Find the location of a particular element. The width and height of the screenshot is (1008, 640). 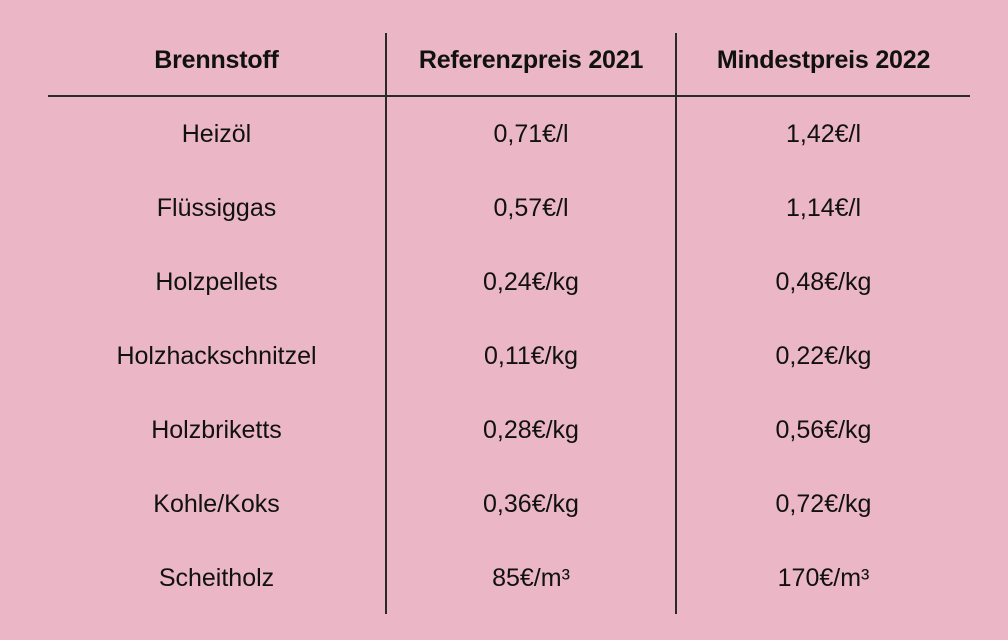

fuel-cell: Kohle/Koks is located at coordinates (216, 503).